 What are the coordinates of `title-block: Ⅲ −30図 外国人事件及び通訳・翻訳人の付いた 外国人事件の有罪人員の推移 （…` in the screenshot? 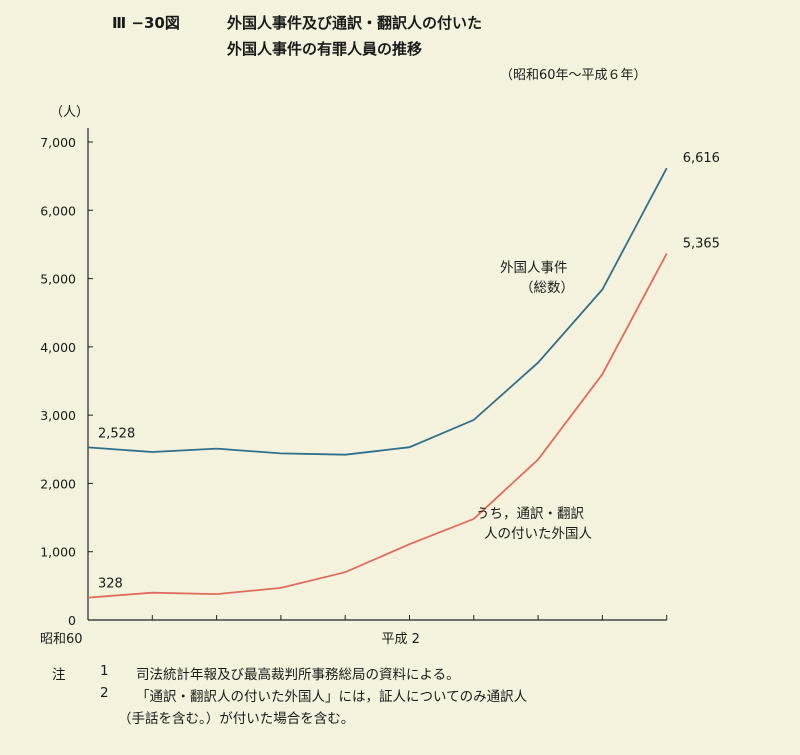 It's located at (400, 45).